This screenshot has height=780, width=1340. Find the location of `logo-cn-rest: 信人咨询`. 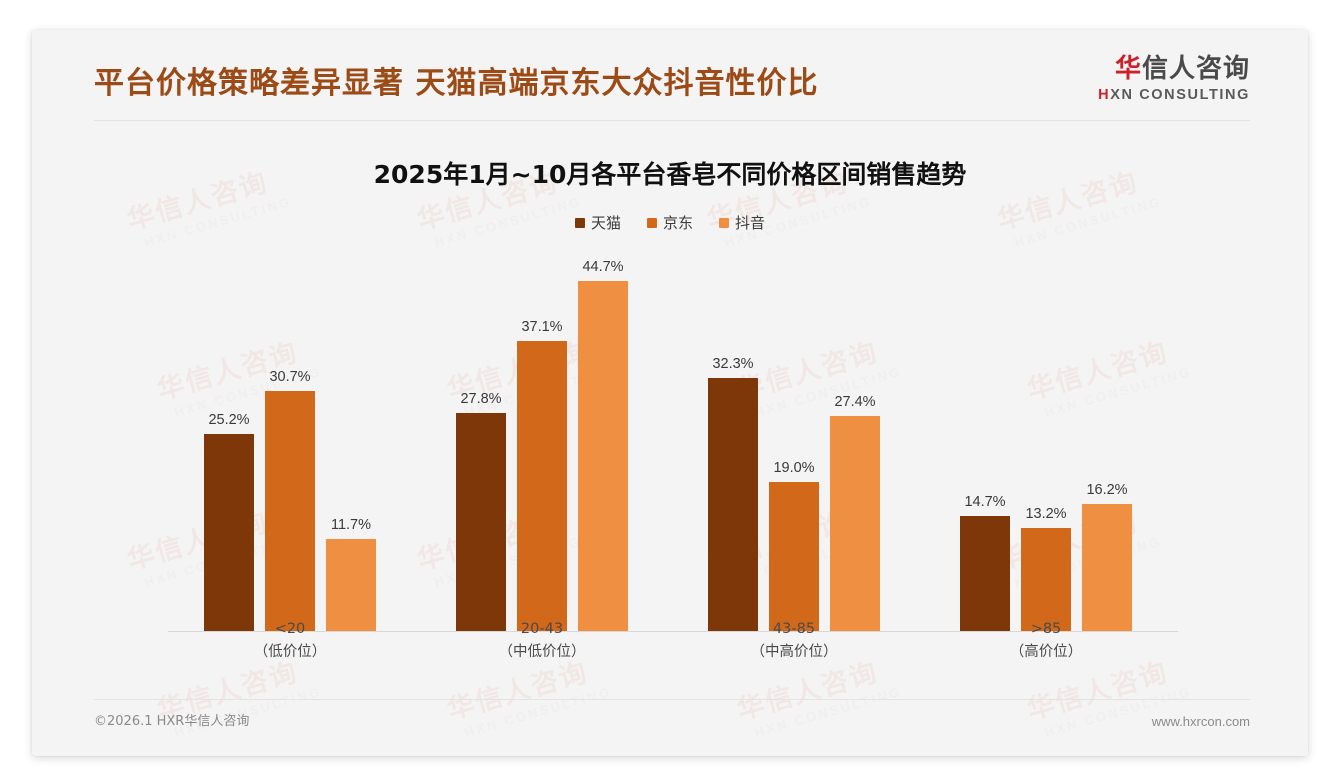

logo-cn-rest: 信人咨询 is located at coordinates (1195, 69).